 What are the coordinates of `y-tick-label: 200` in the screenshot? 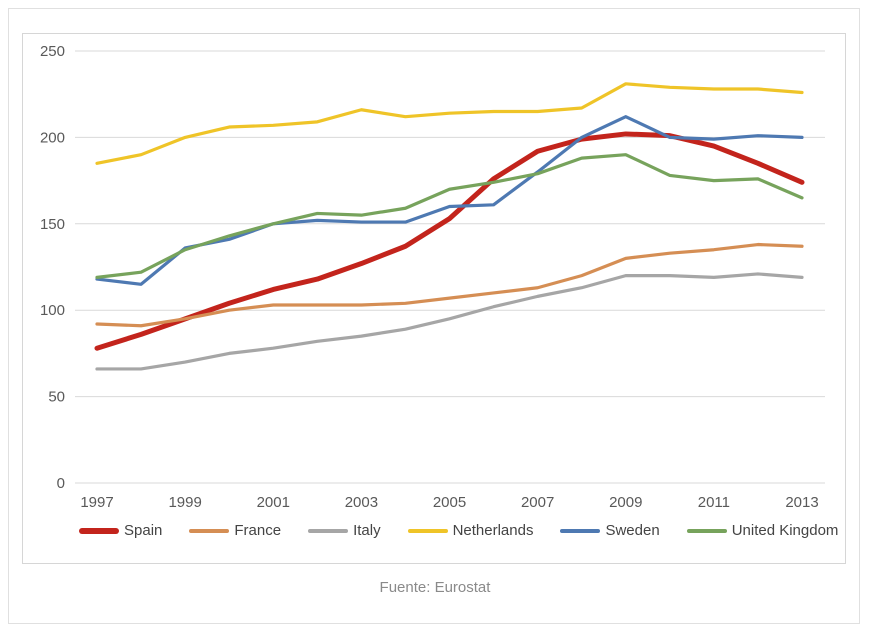 It's located at (52, 137).